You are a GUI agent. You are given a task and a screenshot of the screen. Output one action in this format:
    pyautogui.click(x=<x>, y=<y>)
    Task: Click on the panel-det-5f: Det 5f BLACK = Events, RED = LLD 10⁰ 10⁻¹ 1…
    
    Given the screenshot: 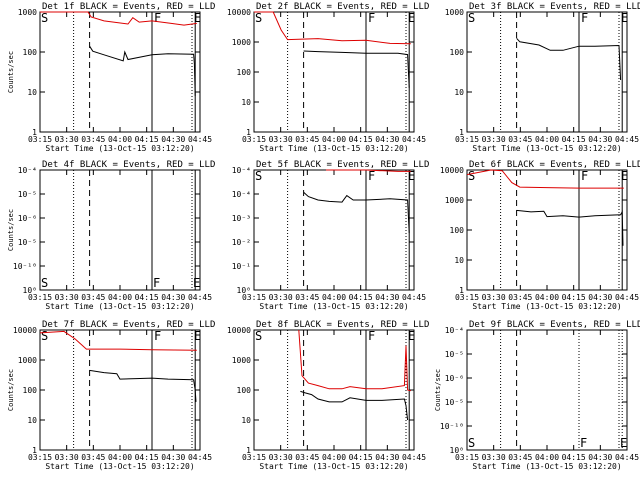 What is the action you would take?
    pyautogui.click(x=331, y=235)
    